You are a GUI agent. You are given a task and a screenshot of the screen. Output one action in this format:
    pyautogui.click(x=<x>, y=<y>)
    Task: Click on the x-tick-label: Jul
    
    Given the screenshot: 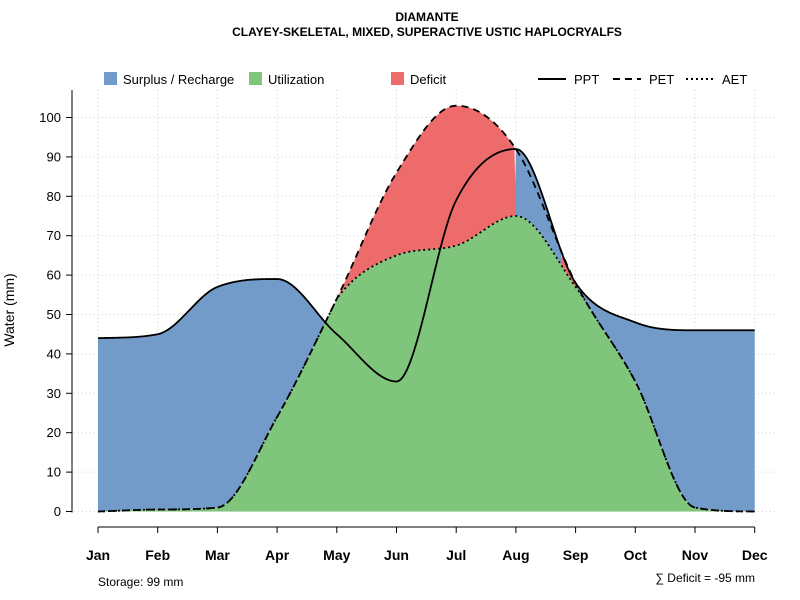 What is the action you would take?
    pyautogui.click(x=456, y=555)
    